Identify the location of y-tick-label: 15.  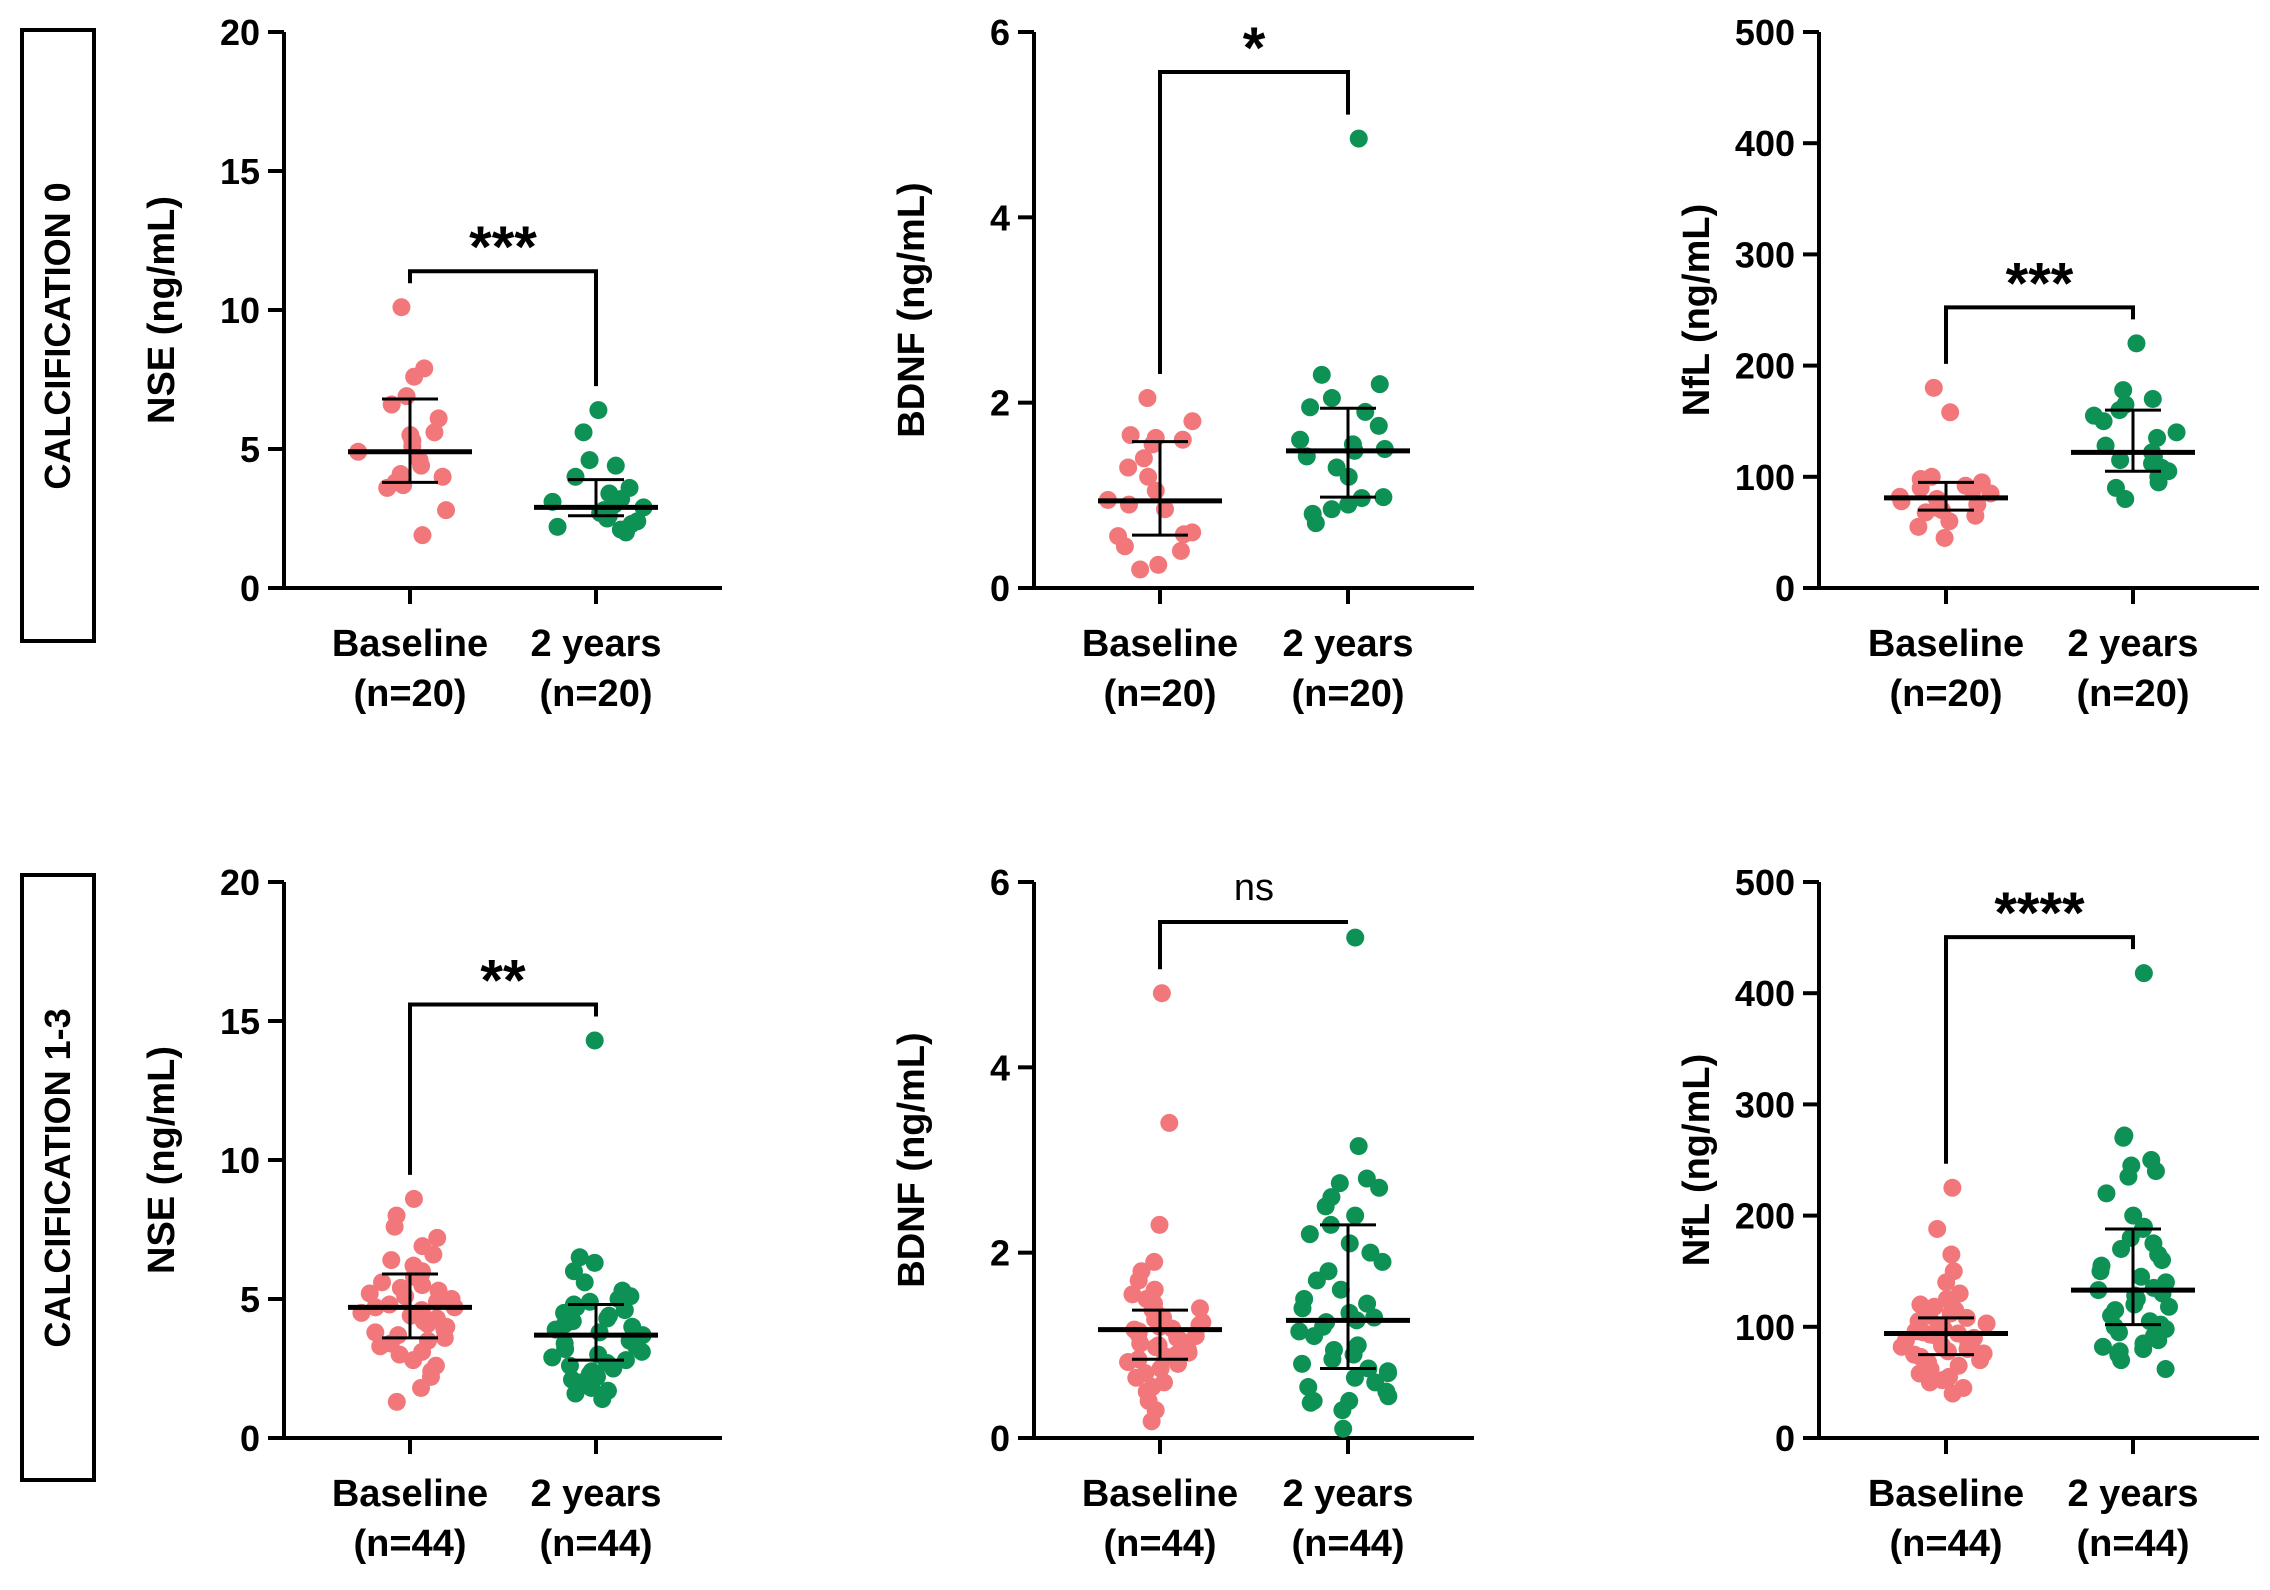
(240, 1021).